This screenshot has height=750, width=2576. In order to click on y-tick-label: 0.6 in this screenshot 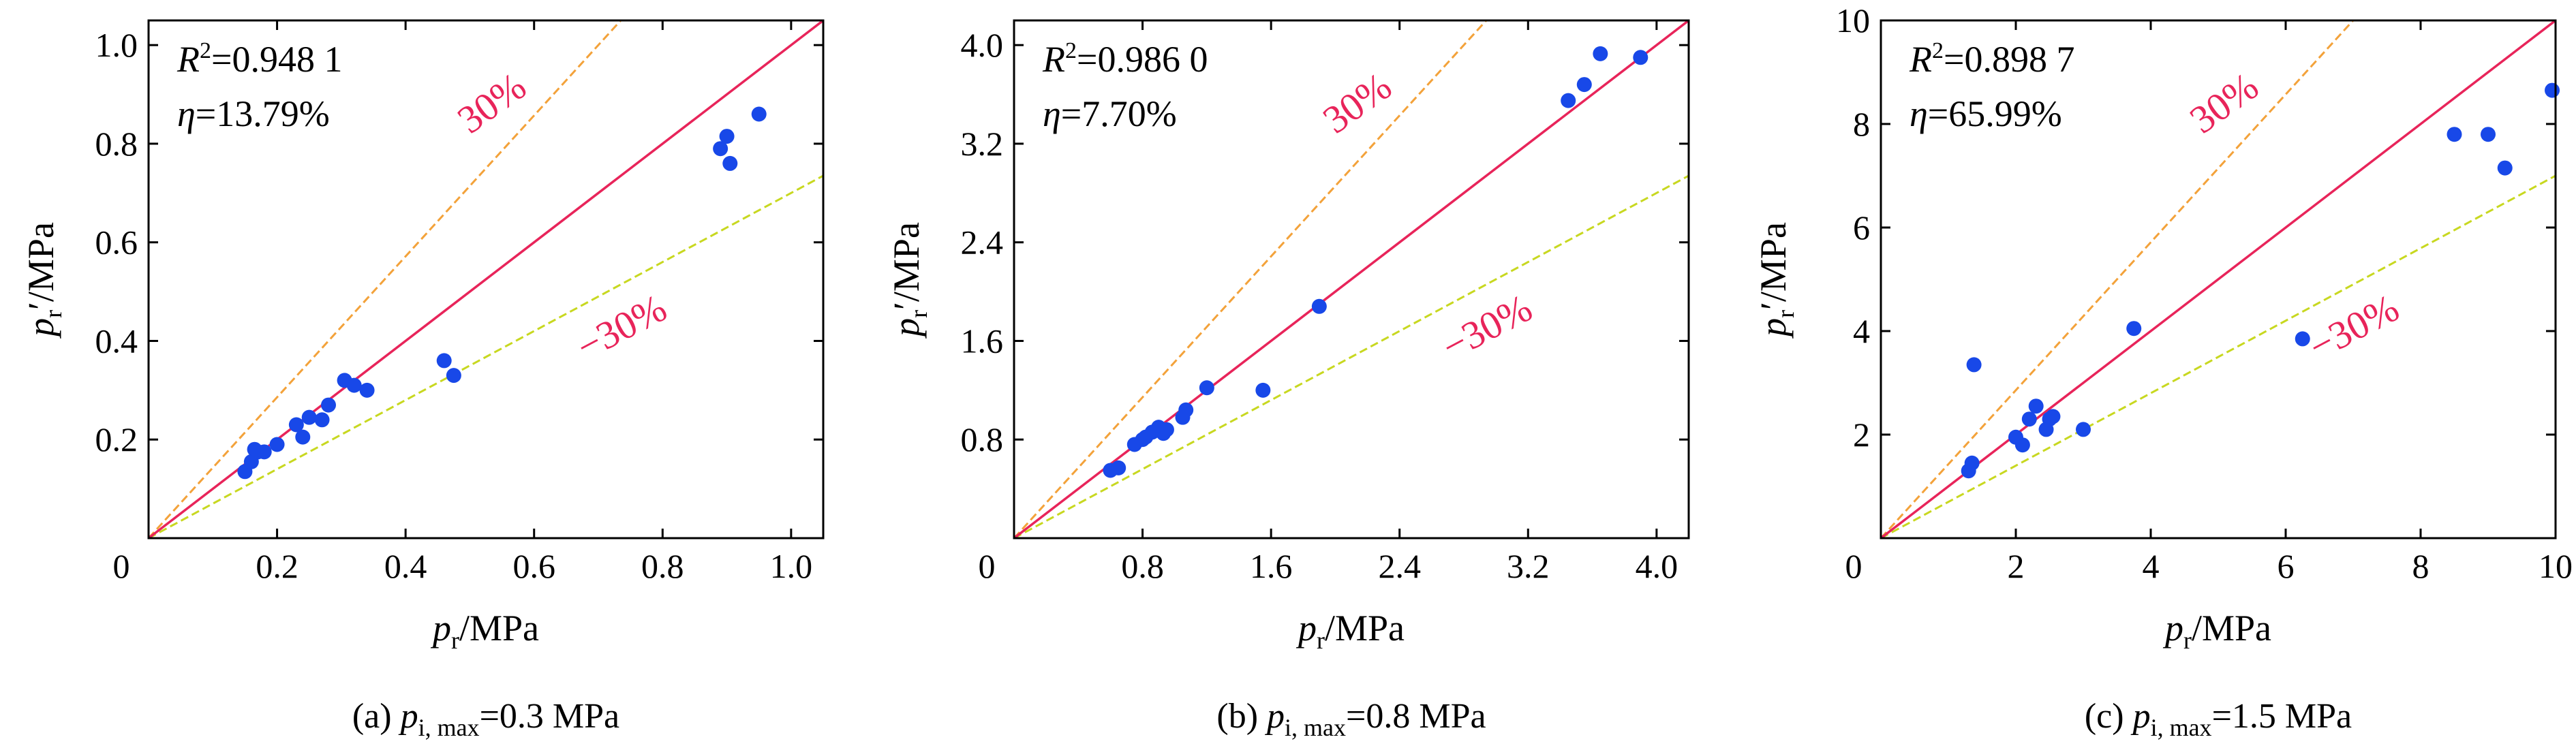, I will do `click(116, 242)`.